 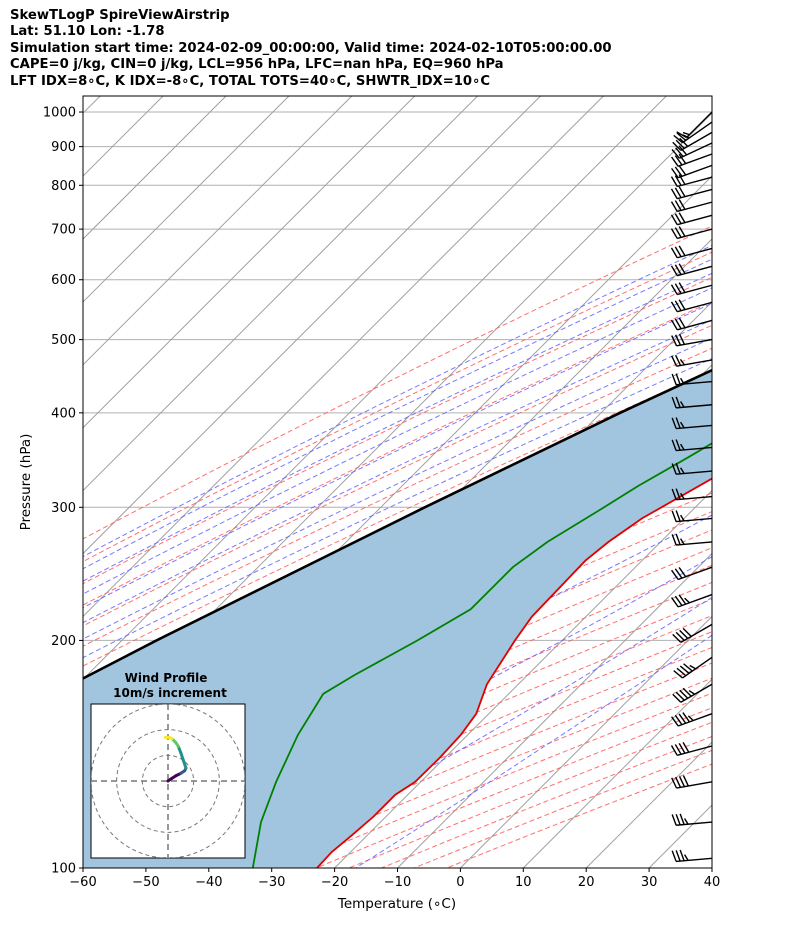 What do you see at coordinates (82, 882) in the screenshot?
I see `x-tick-label: −60` at bounding box center [82, 882].